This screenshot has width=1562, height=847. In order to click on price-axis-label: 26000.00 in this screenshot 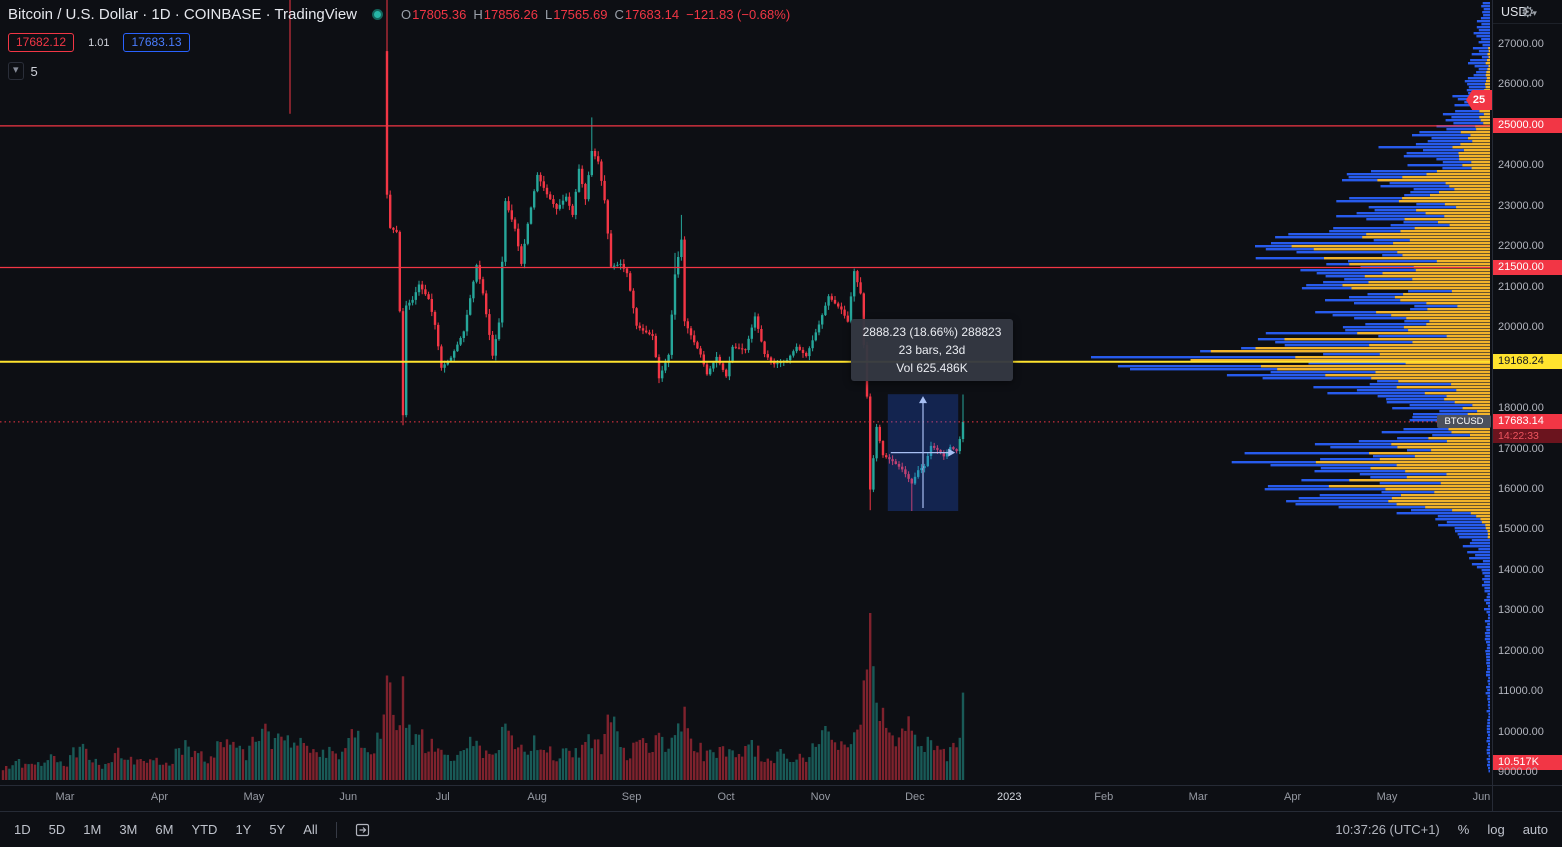, I will do `click(1521, 84)`.